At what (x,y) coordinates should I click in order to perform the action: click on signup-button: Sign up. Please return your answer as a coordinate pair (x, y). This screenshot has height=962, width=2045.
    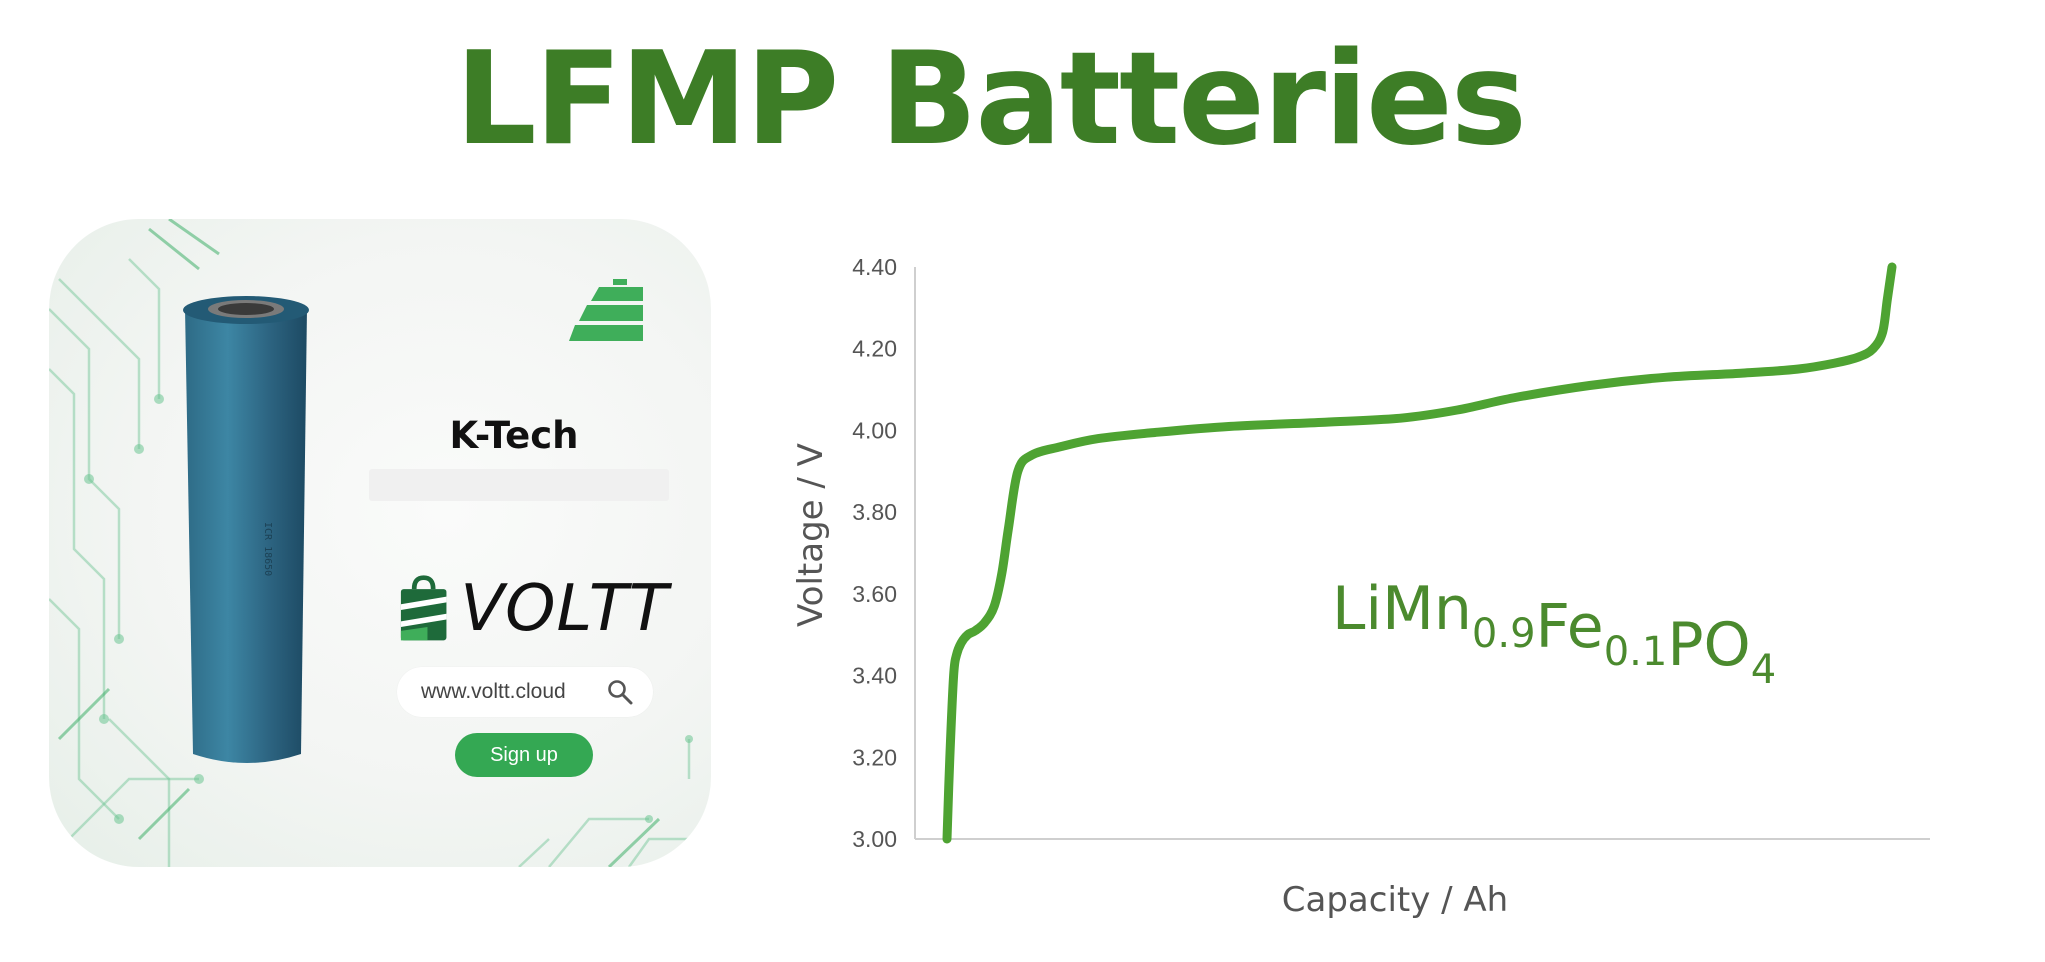
    Looking at the image, I should click on (524, 755).